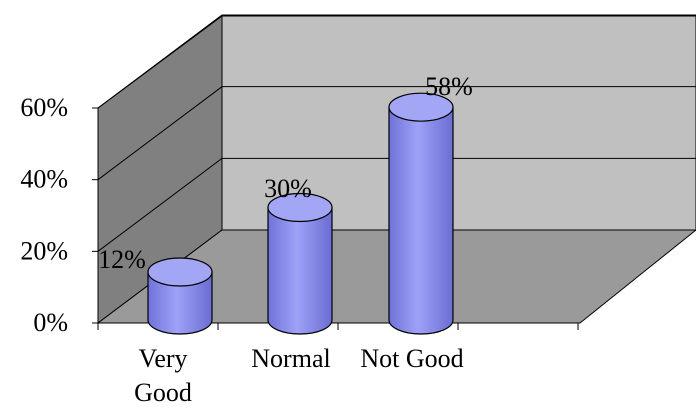 The image size is (696, 410). Describe the element at coordinates (163, 375) in the screenshot. I see `x-tick-label: Very Good` at that location.